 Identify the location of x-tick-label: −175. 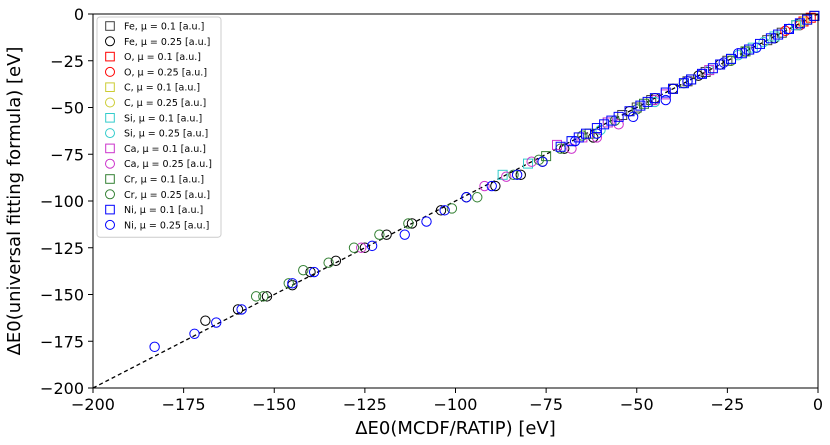
(184, 404).